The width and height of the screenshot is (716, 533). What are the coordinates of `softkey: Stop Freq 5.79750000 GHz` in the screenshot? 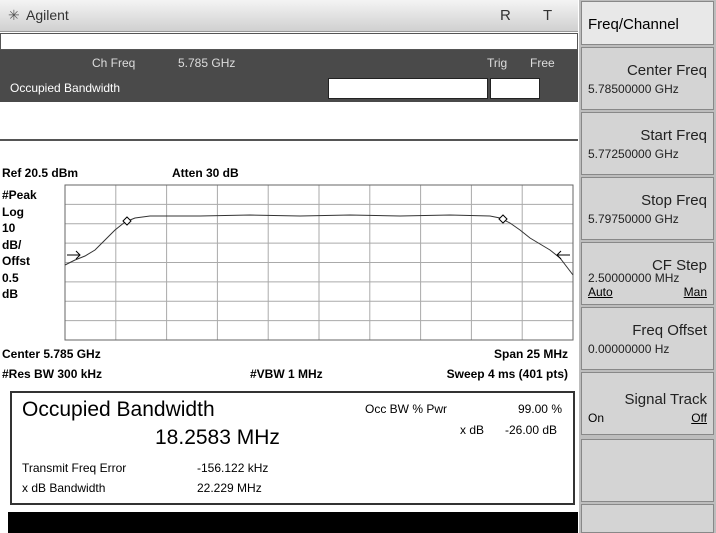 It's located at (647, 208).